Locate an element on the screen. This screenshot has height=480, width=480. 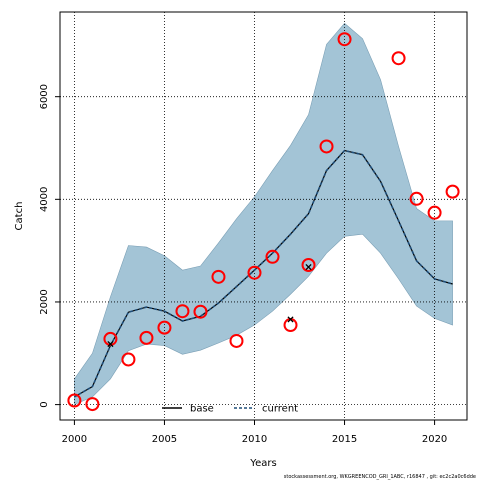
y-tick-label-2000: 2000 is located at coordinates (44, 301).